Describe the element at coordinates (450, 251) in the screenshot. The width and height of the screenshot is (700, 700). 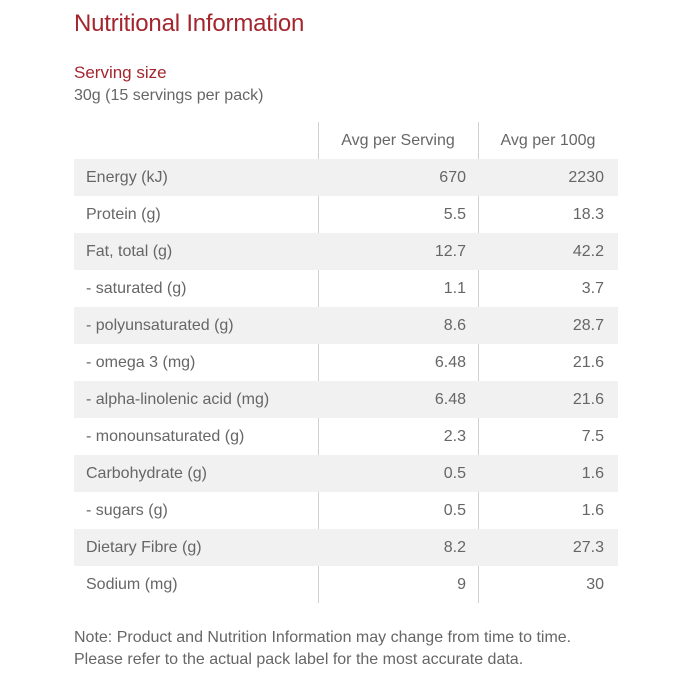
I see `value-per-serving: 12.7` at that location.